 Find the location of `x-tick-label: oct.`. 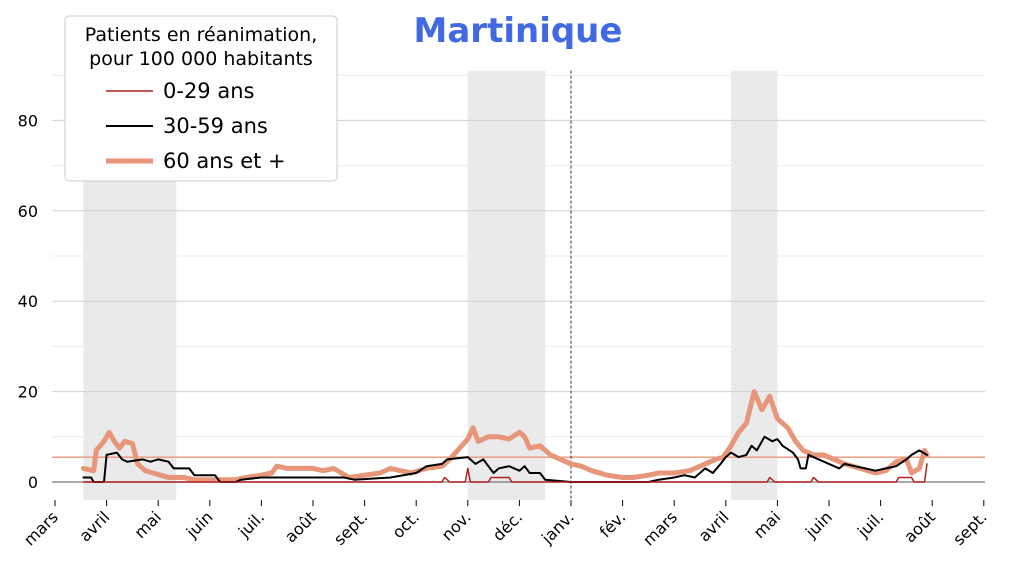

x-tick-label: oct. is located at coordinates (405, 524).